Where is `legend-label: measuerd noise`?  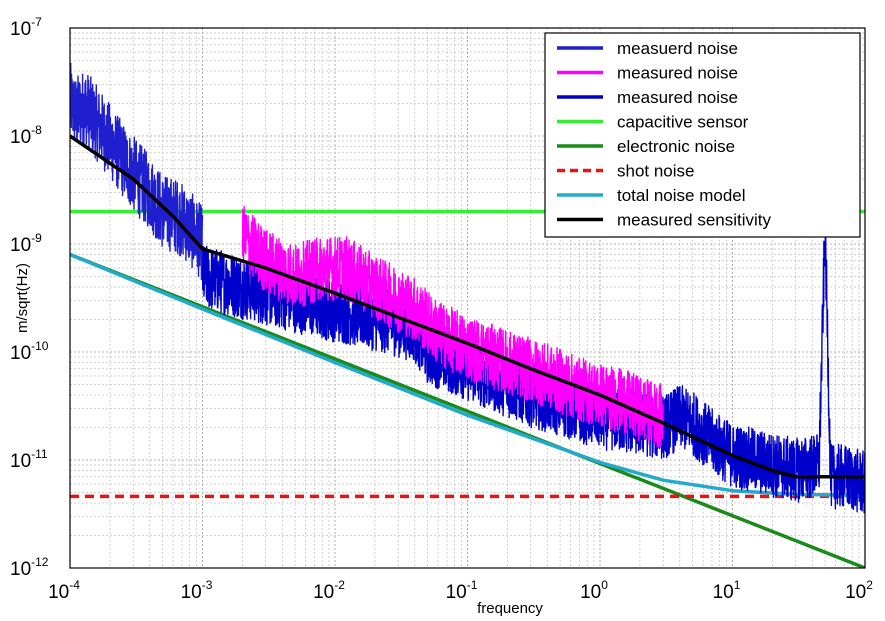
legend-label: measuerd noise is located at coordinates (677, 48).